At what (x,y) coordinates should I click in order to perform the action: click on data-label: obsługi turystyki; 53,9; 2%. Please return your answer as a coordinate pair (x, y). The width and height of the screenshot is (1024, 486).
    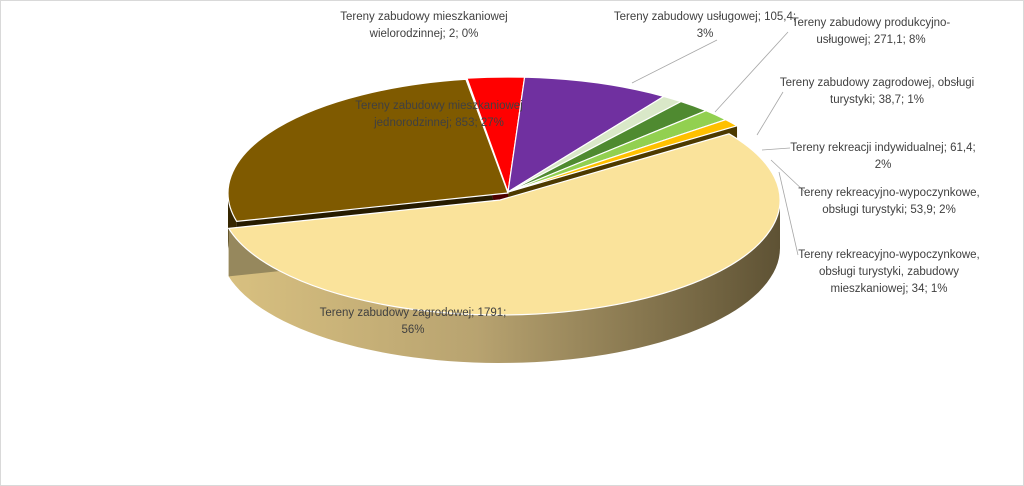
    Looking at the image, I should click on (889, 210).